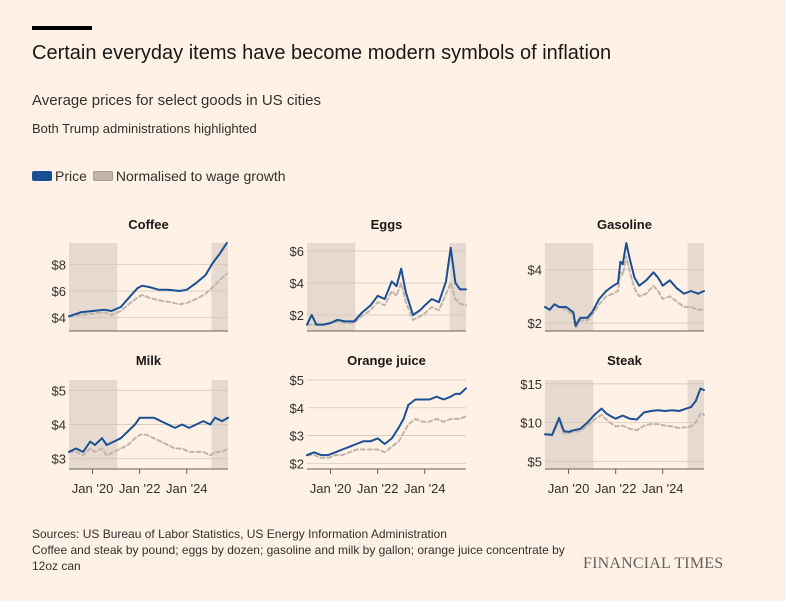 The image size is (786, 601). I want to click on milk-xtick-label: Jan '20, so click(93, 488).